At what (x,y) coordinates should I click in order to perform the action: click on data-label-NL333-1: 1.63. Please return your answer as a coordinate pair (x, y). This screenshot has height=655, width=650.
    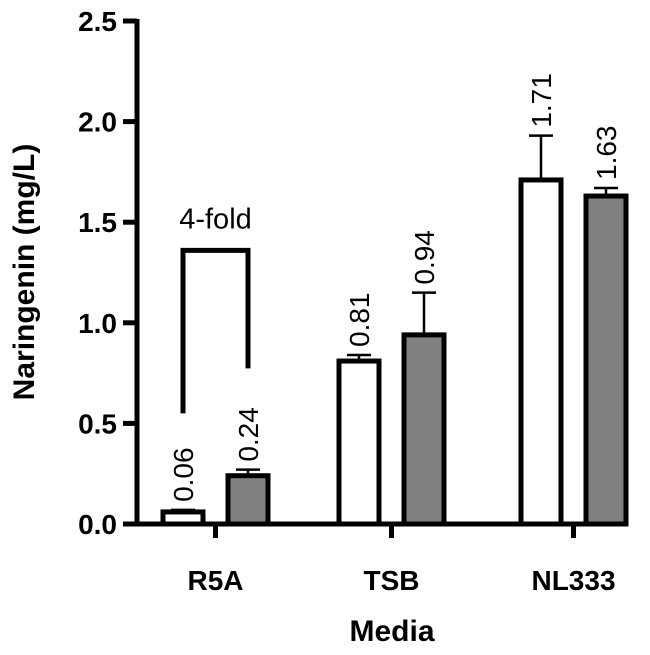
    Looking at the image, I should click on (606, 152).